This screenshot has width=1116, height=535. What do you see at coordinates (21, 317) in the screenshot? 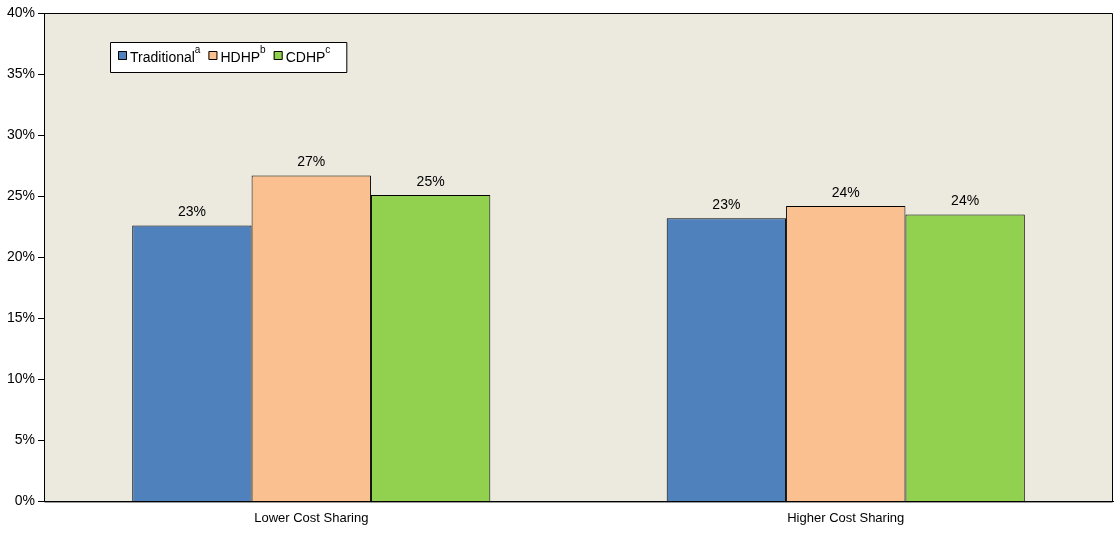
I see `y-tick-label: 15%` at bounding box center [21, 317].